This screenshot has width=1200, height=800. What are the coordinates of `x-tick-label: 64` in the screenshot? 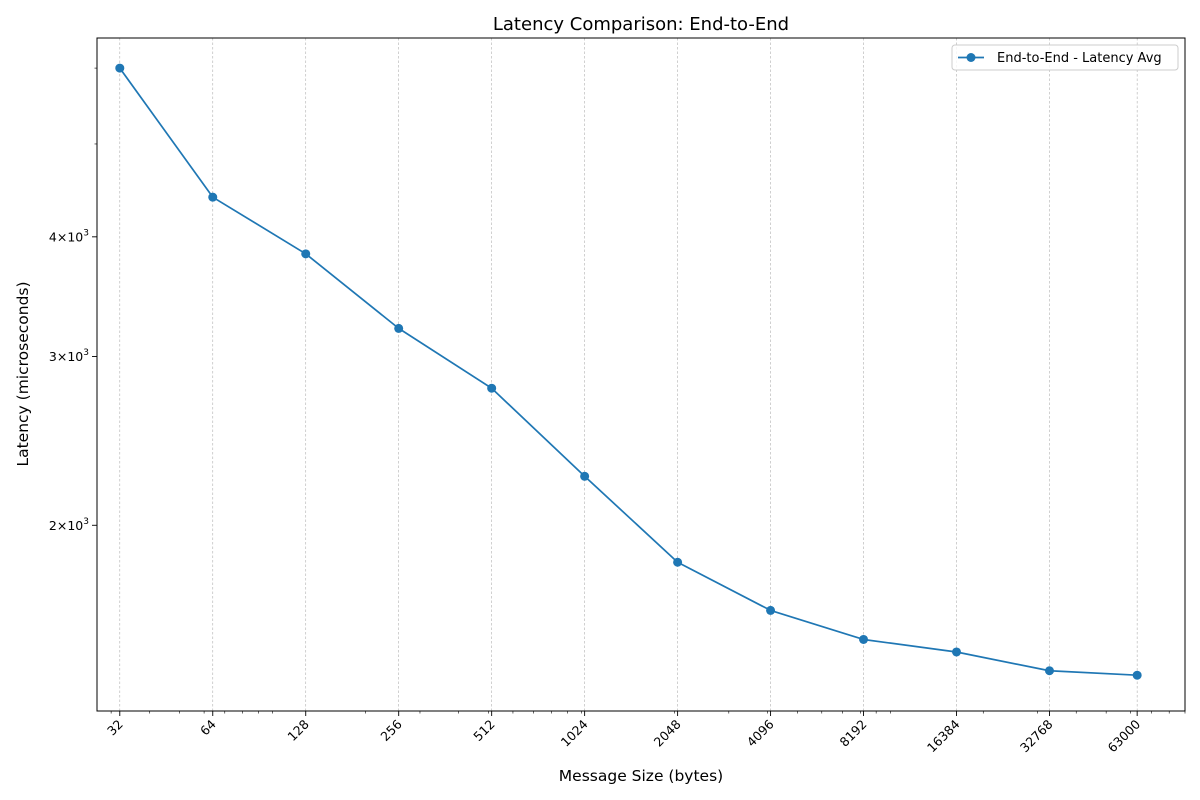 It's located at (208, 727).